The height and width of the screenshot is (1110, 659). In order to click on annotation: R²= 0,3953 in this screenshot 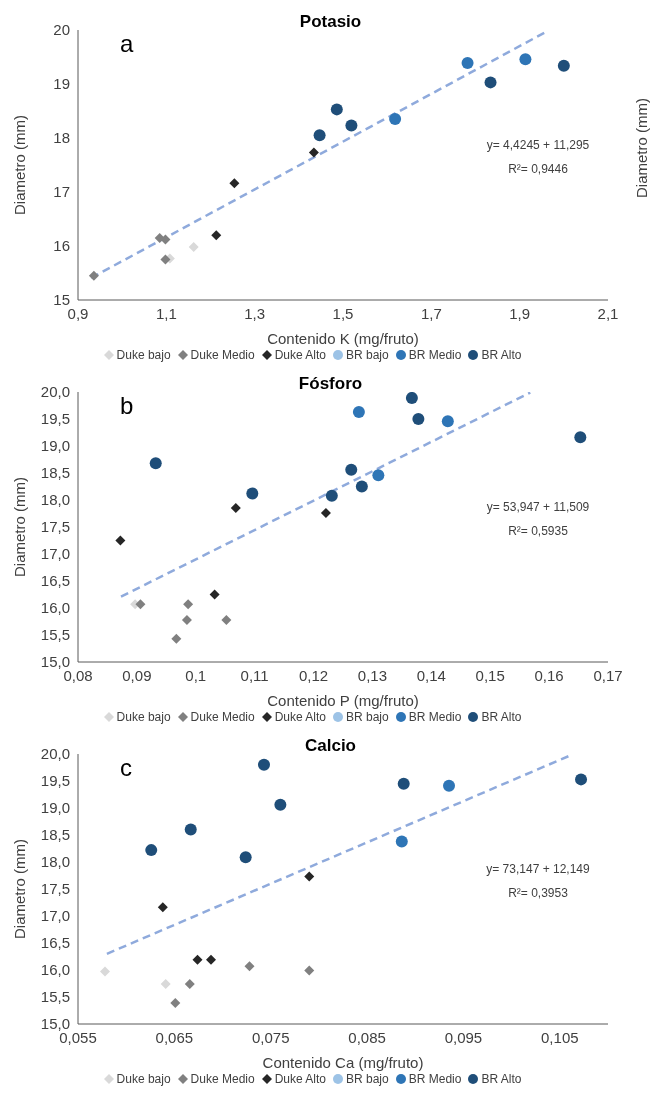, I will do `click(538, 893)`.